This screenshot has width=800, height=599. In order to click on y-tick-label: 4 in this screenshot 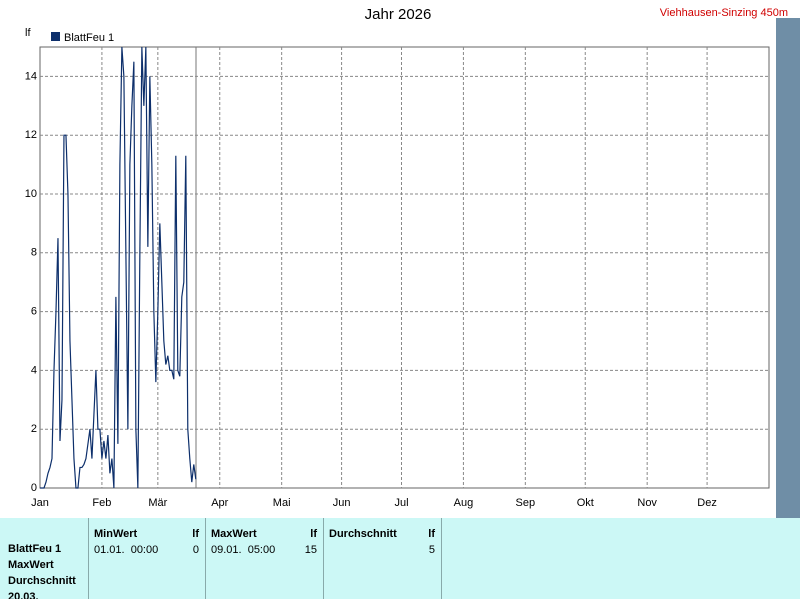, I will do `click(34, 370)`.